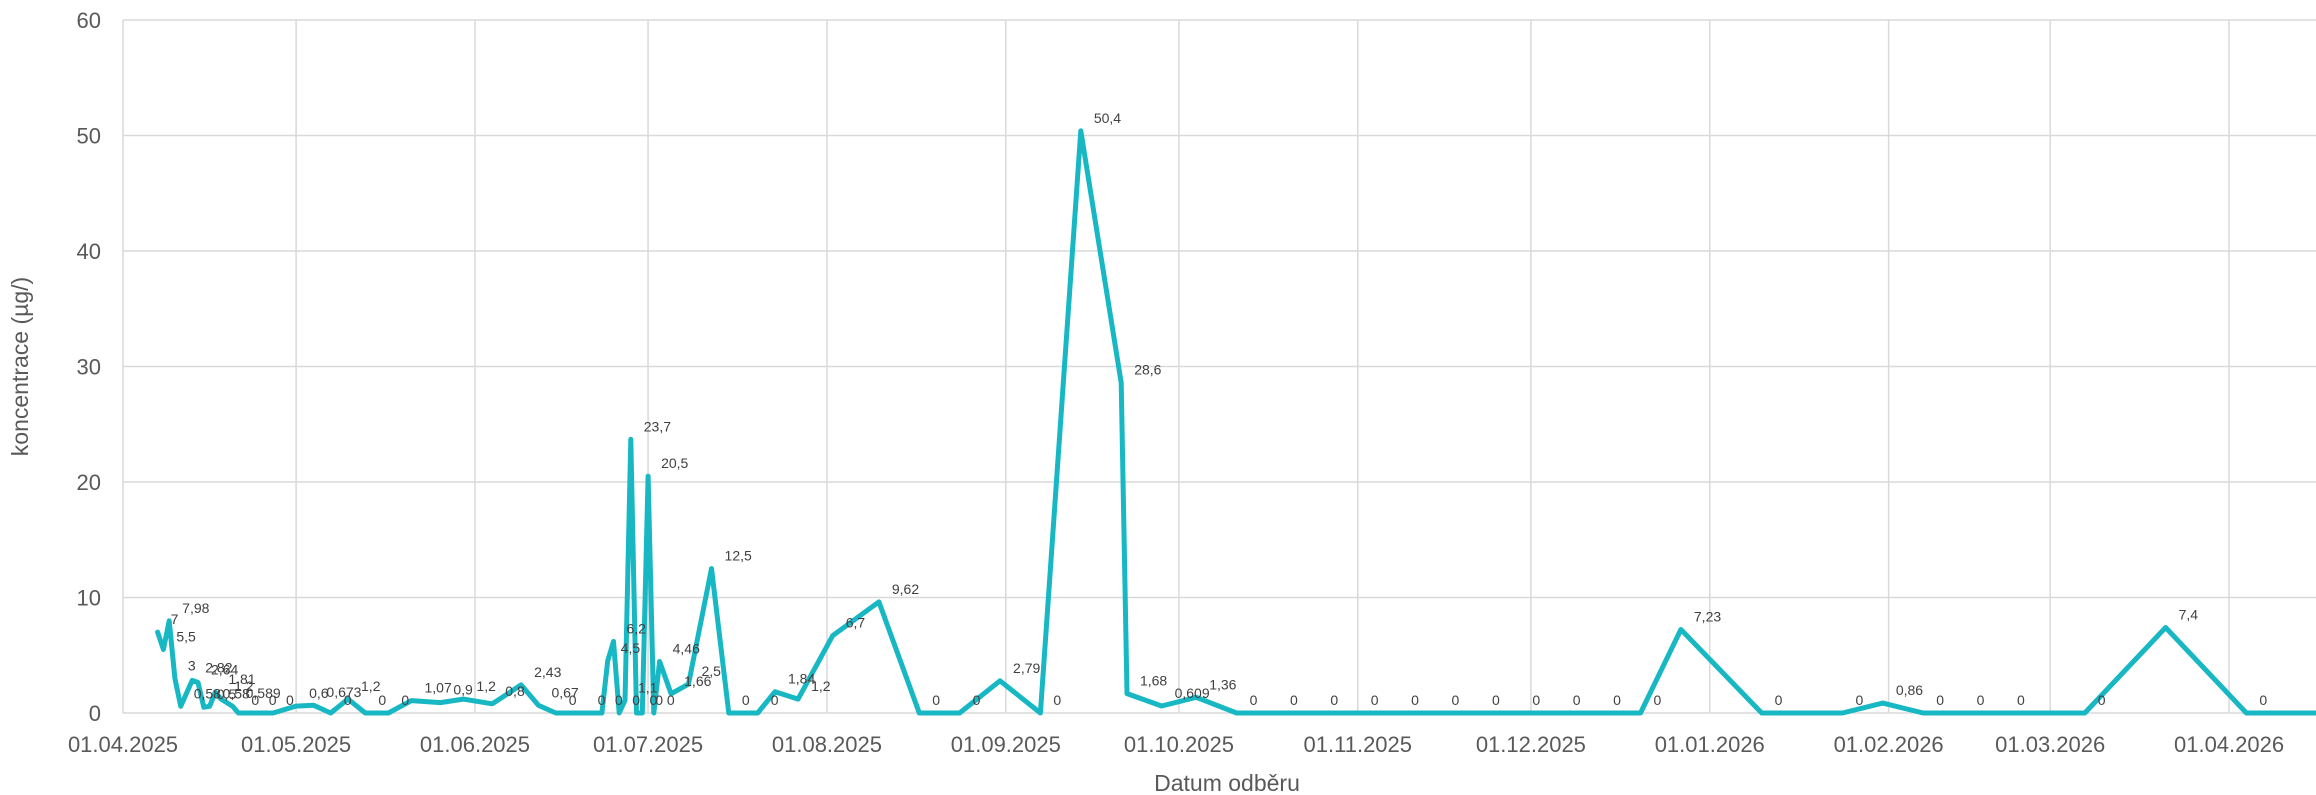  What do you see at coordinates (438, 688) in the screenshot?
I see `data-label: 1,07` at bounding box center [438, 688].